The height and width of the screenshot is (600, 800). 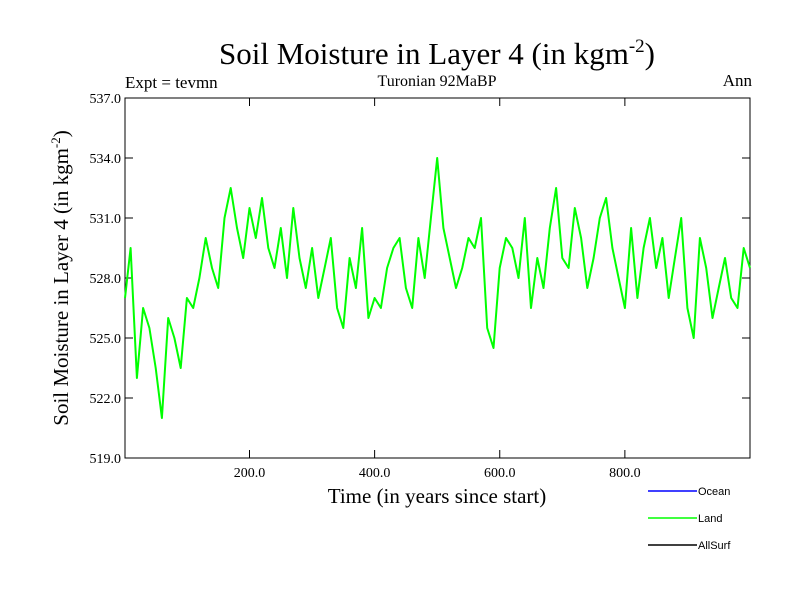 What do you see at coordinates (375, 473) in the screenshot?
I see `x-tick-label: 400.0` at bounding box center [375, 473].